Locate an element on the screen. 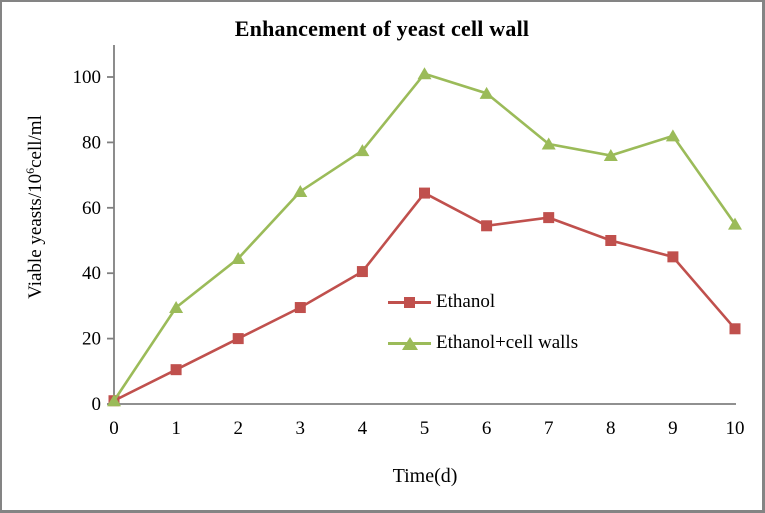 This screenshot has width=765, height=513. y-tick-label: 40 is located at coordinates (91, 273).